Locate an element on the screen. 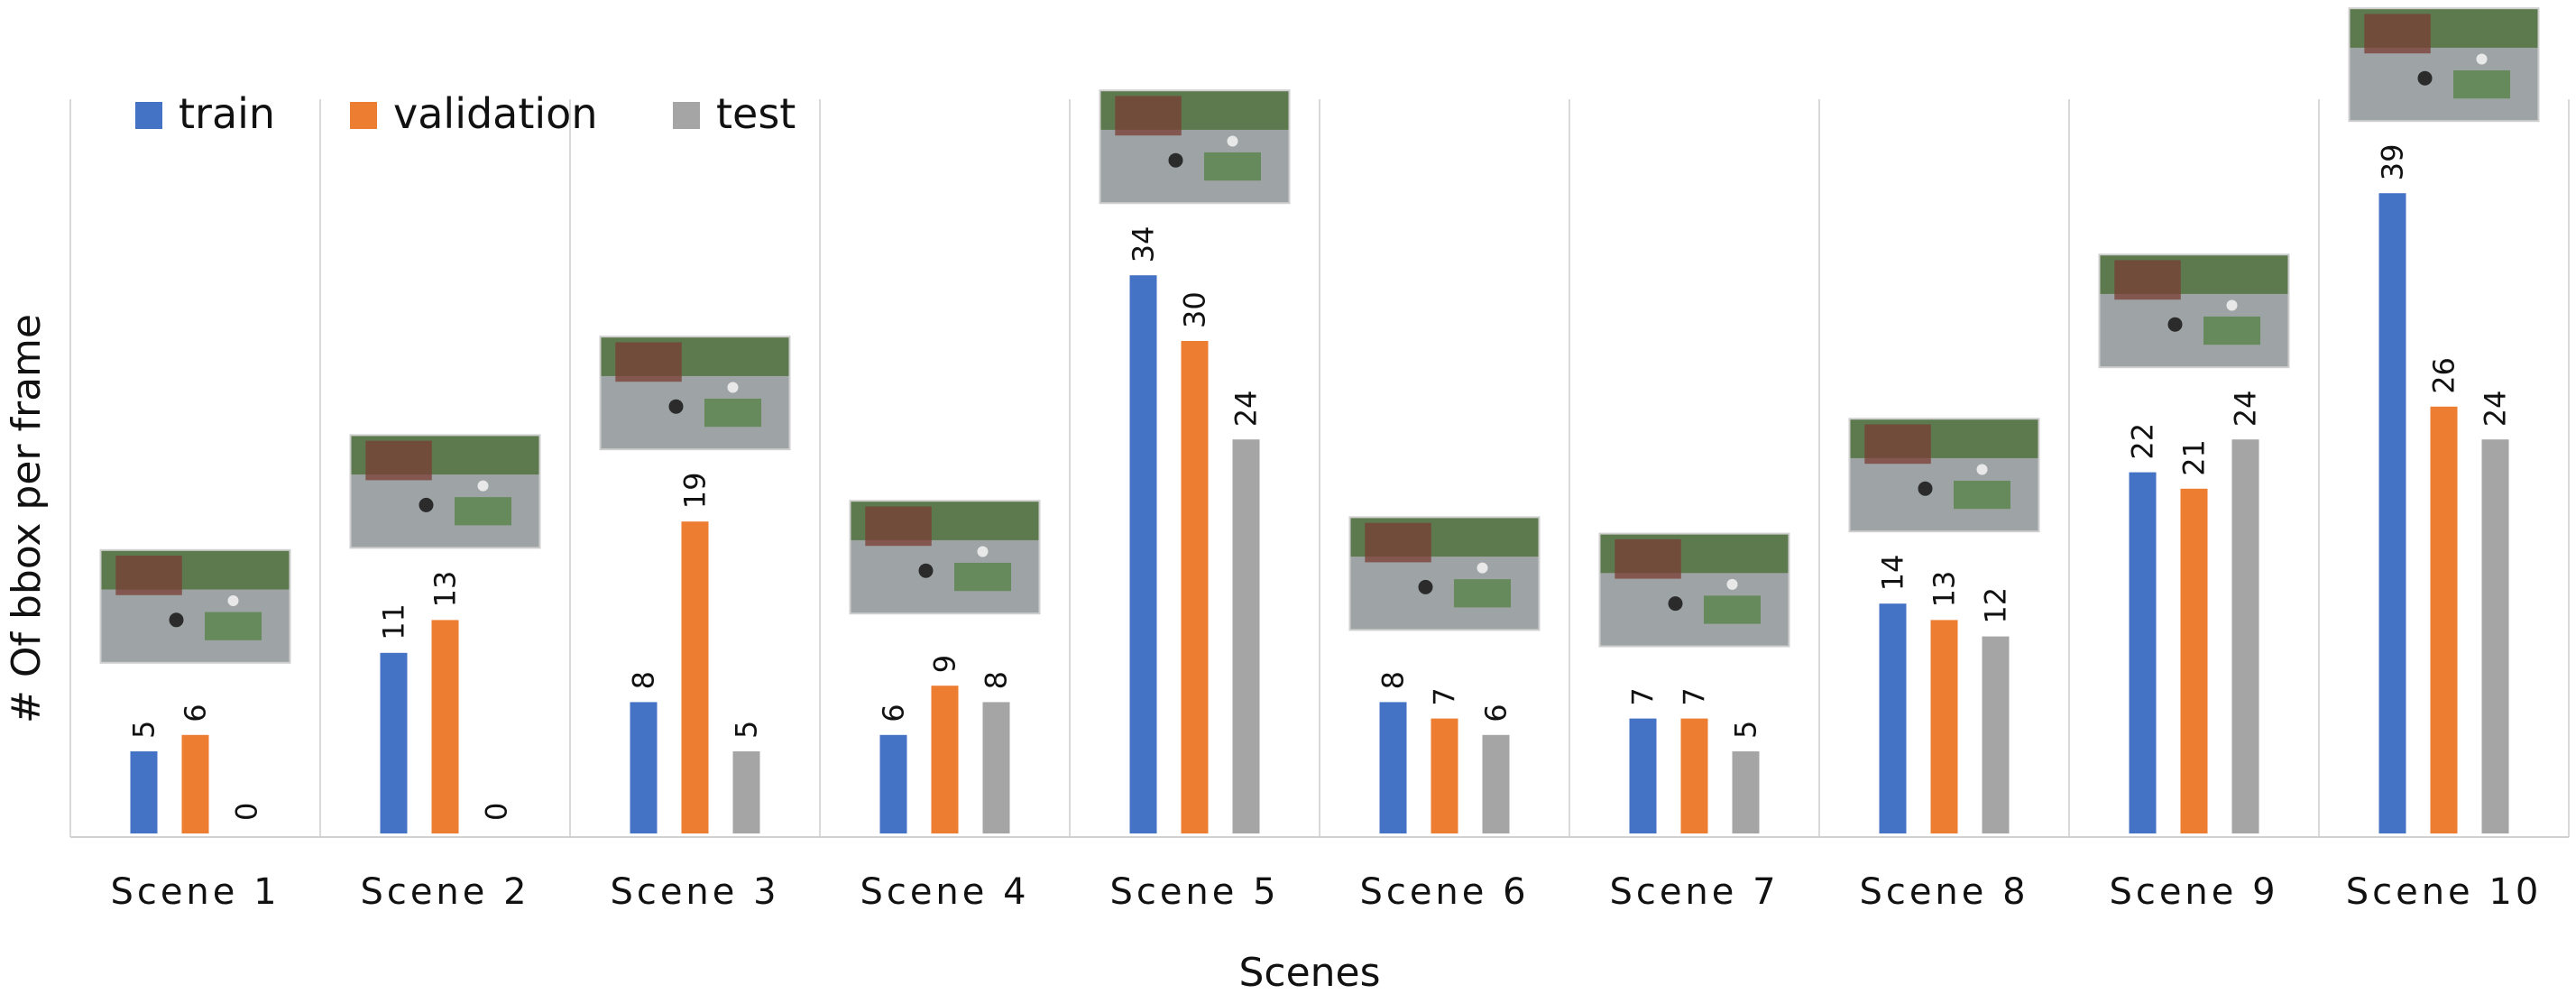 The height and width of the screenshot is (994, 2576). x-axis-title: Scenes is located at coordinates (1309, 972).